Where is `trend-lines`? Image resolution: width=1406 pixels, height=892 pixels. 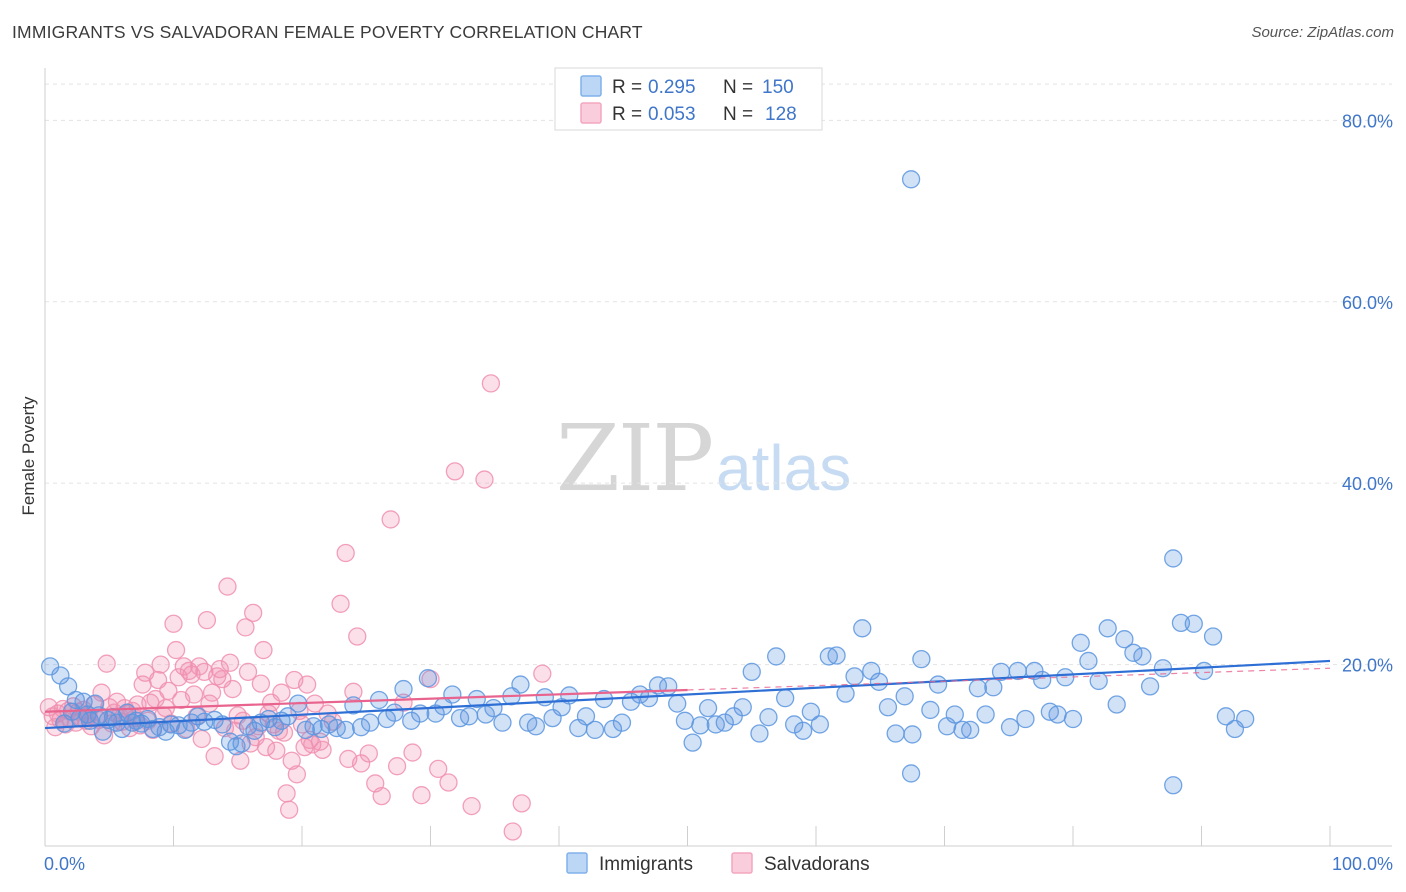 trend-lines is located at coordinates (687, 694).